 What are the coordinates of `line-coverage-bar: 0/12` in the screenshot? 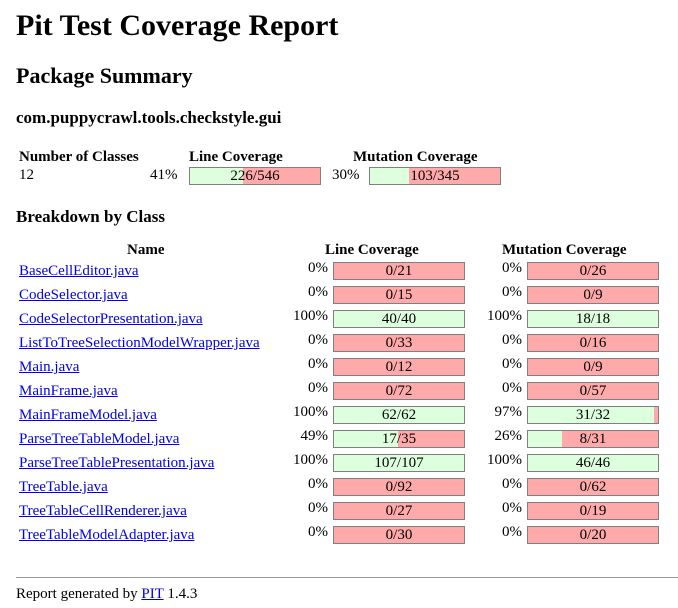 It's located at (399, 367).